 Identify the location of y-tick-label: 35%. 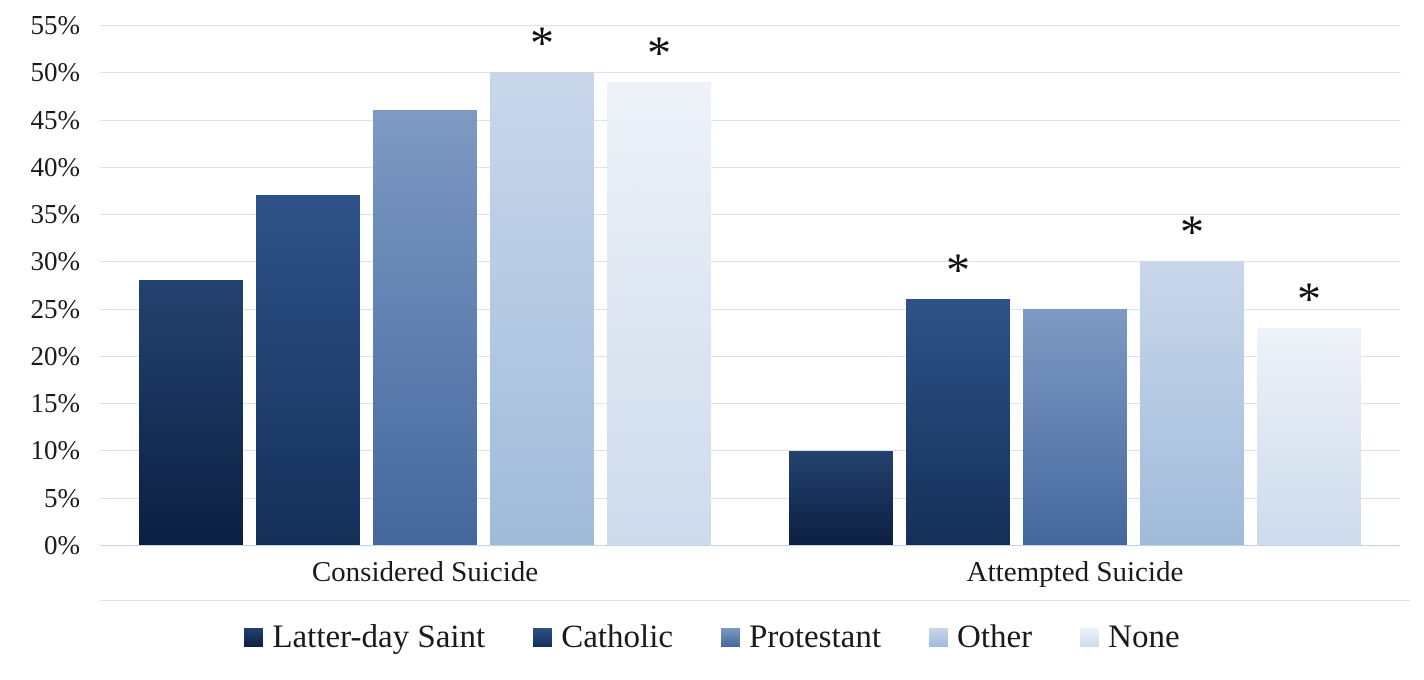
(55, 214).